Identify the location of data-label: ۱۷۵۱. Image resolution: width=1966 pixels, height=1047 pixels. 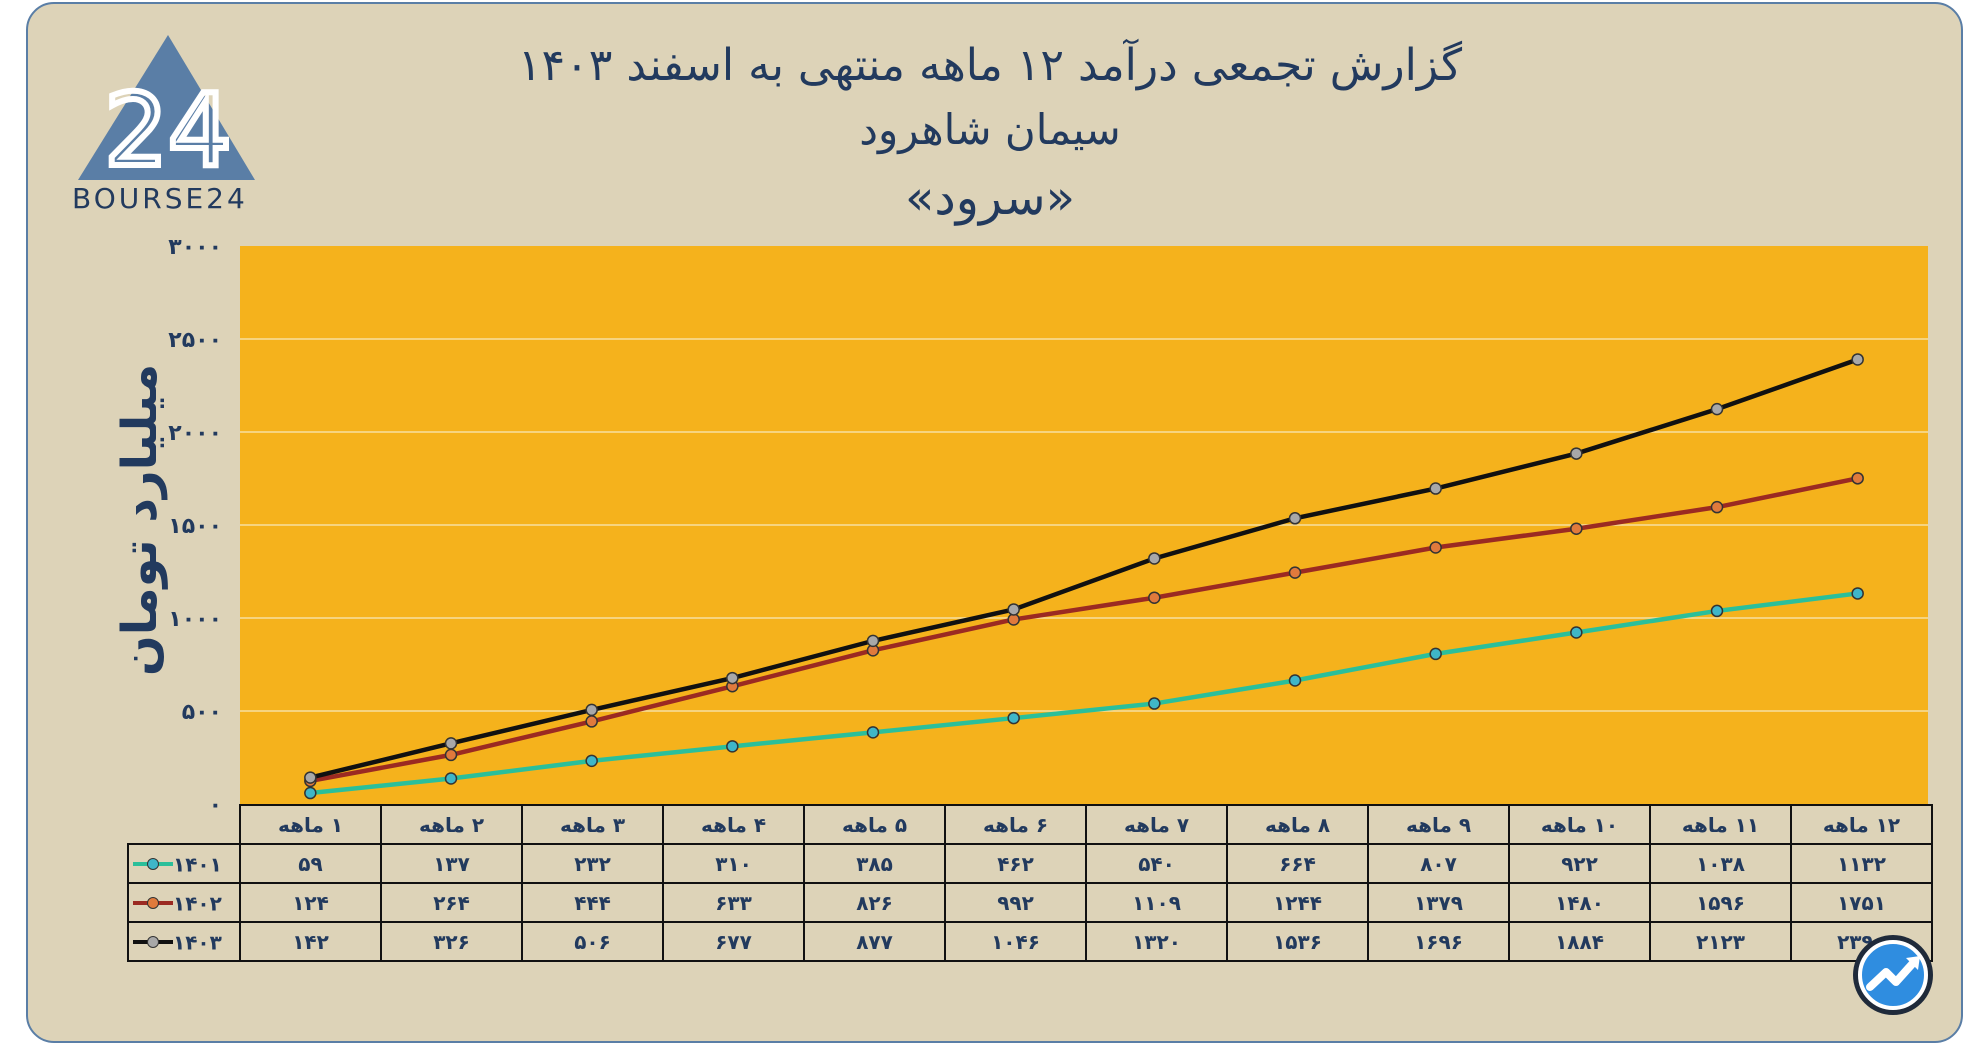
(1861, 902).